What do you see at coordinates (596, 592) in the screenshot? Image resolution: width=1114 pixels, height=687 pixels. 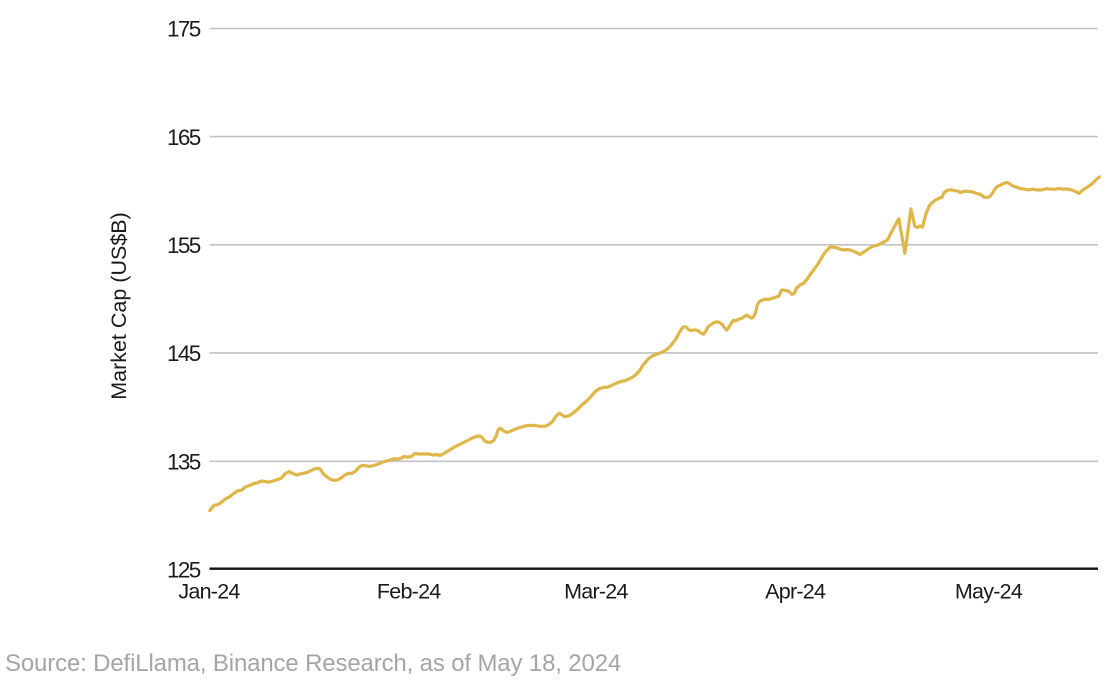 I see `svg-text: Mar-24` at bounding box center [596, 592].